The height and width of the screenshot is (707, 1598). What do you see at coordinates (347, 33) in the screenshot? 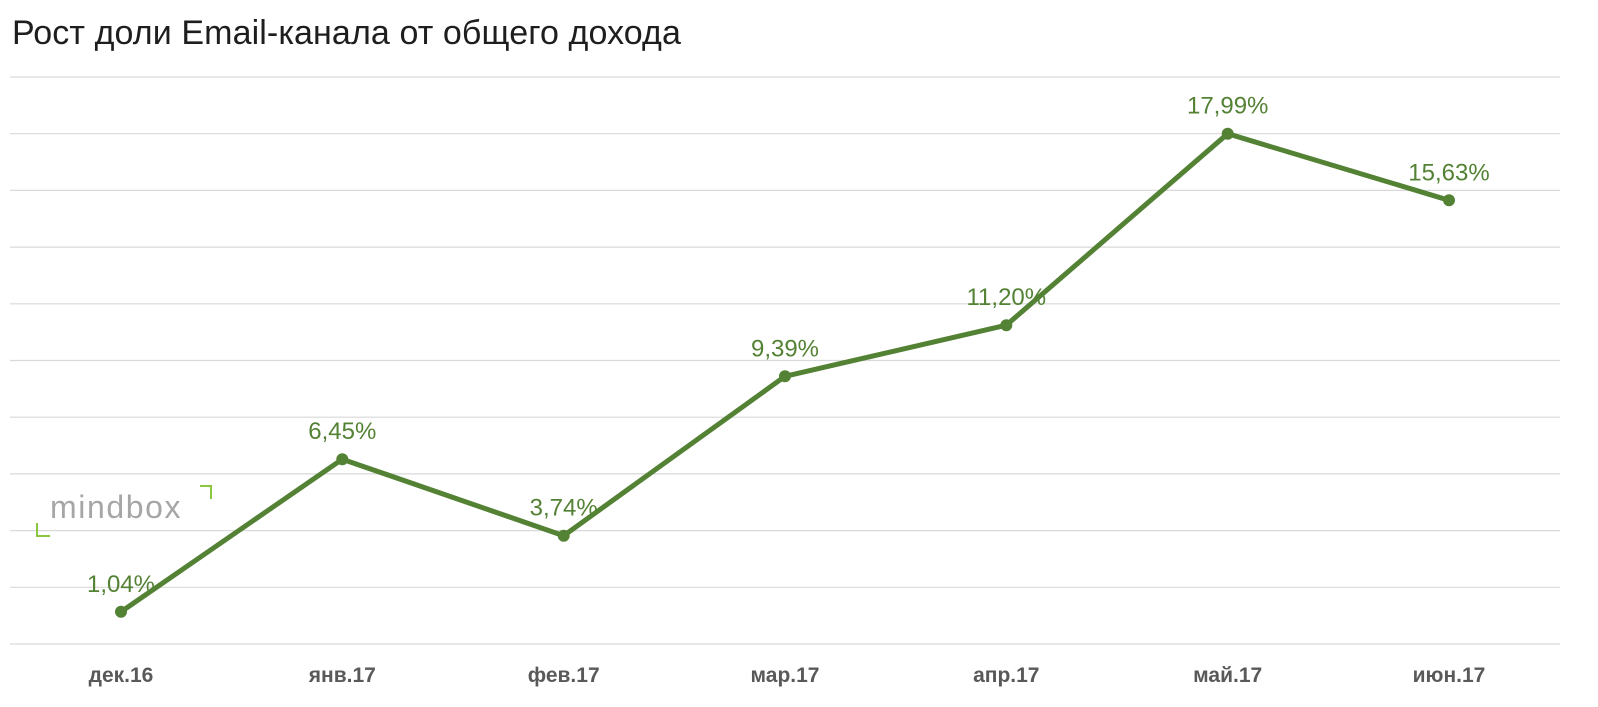
I see `chart-title: Рост доли Email-канала от общего дохода` at bounding box center [347, 33].